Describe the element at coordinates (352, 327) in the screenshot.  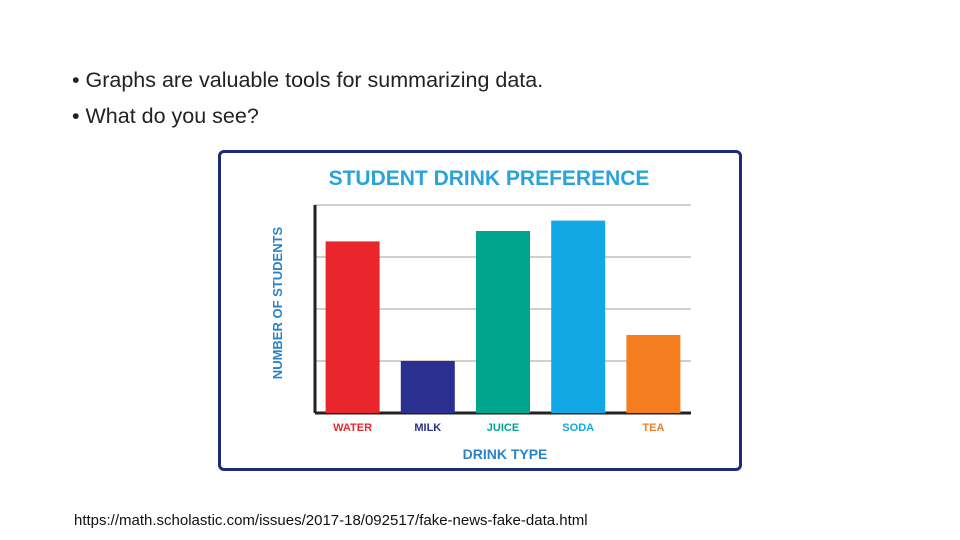
I see `bar-water` at that location.